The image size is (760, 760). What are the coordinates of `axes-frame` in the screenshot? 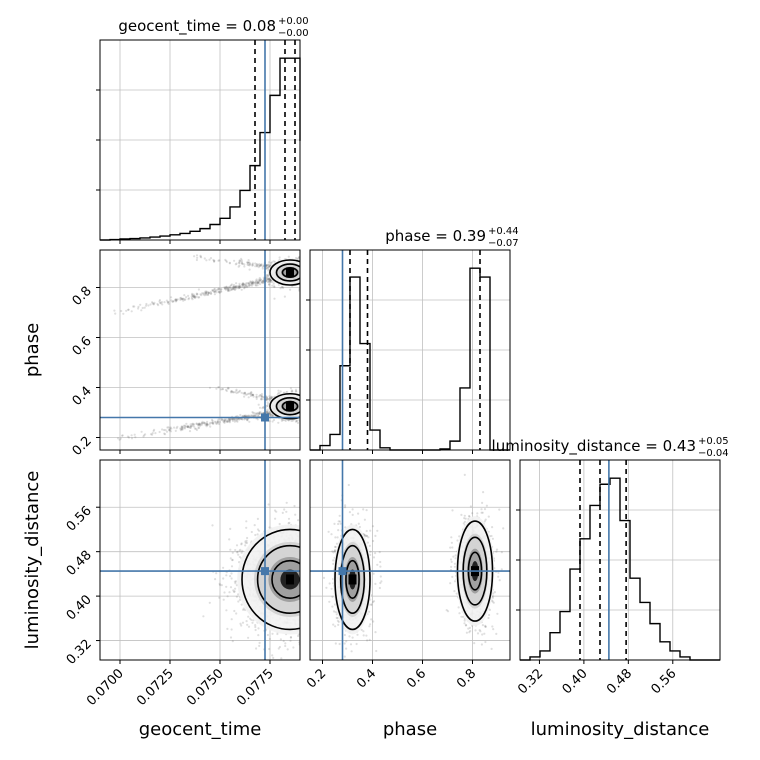 It's located at (200, 140).